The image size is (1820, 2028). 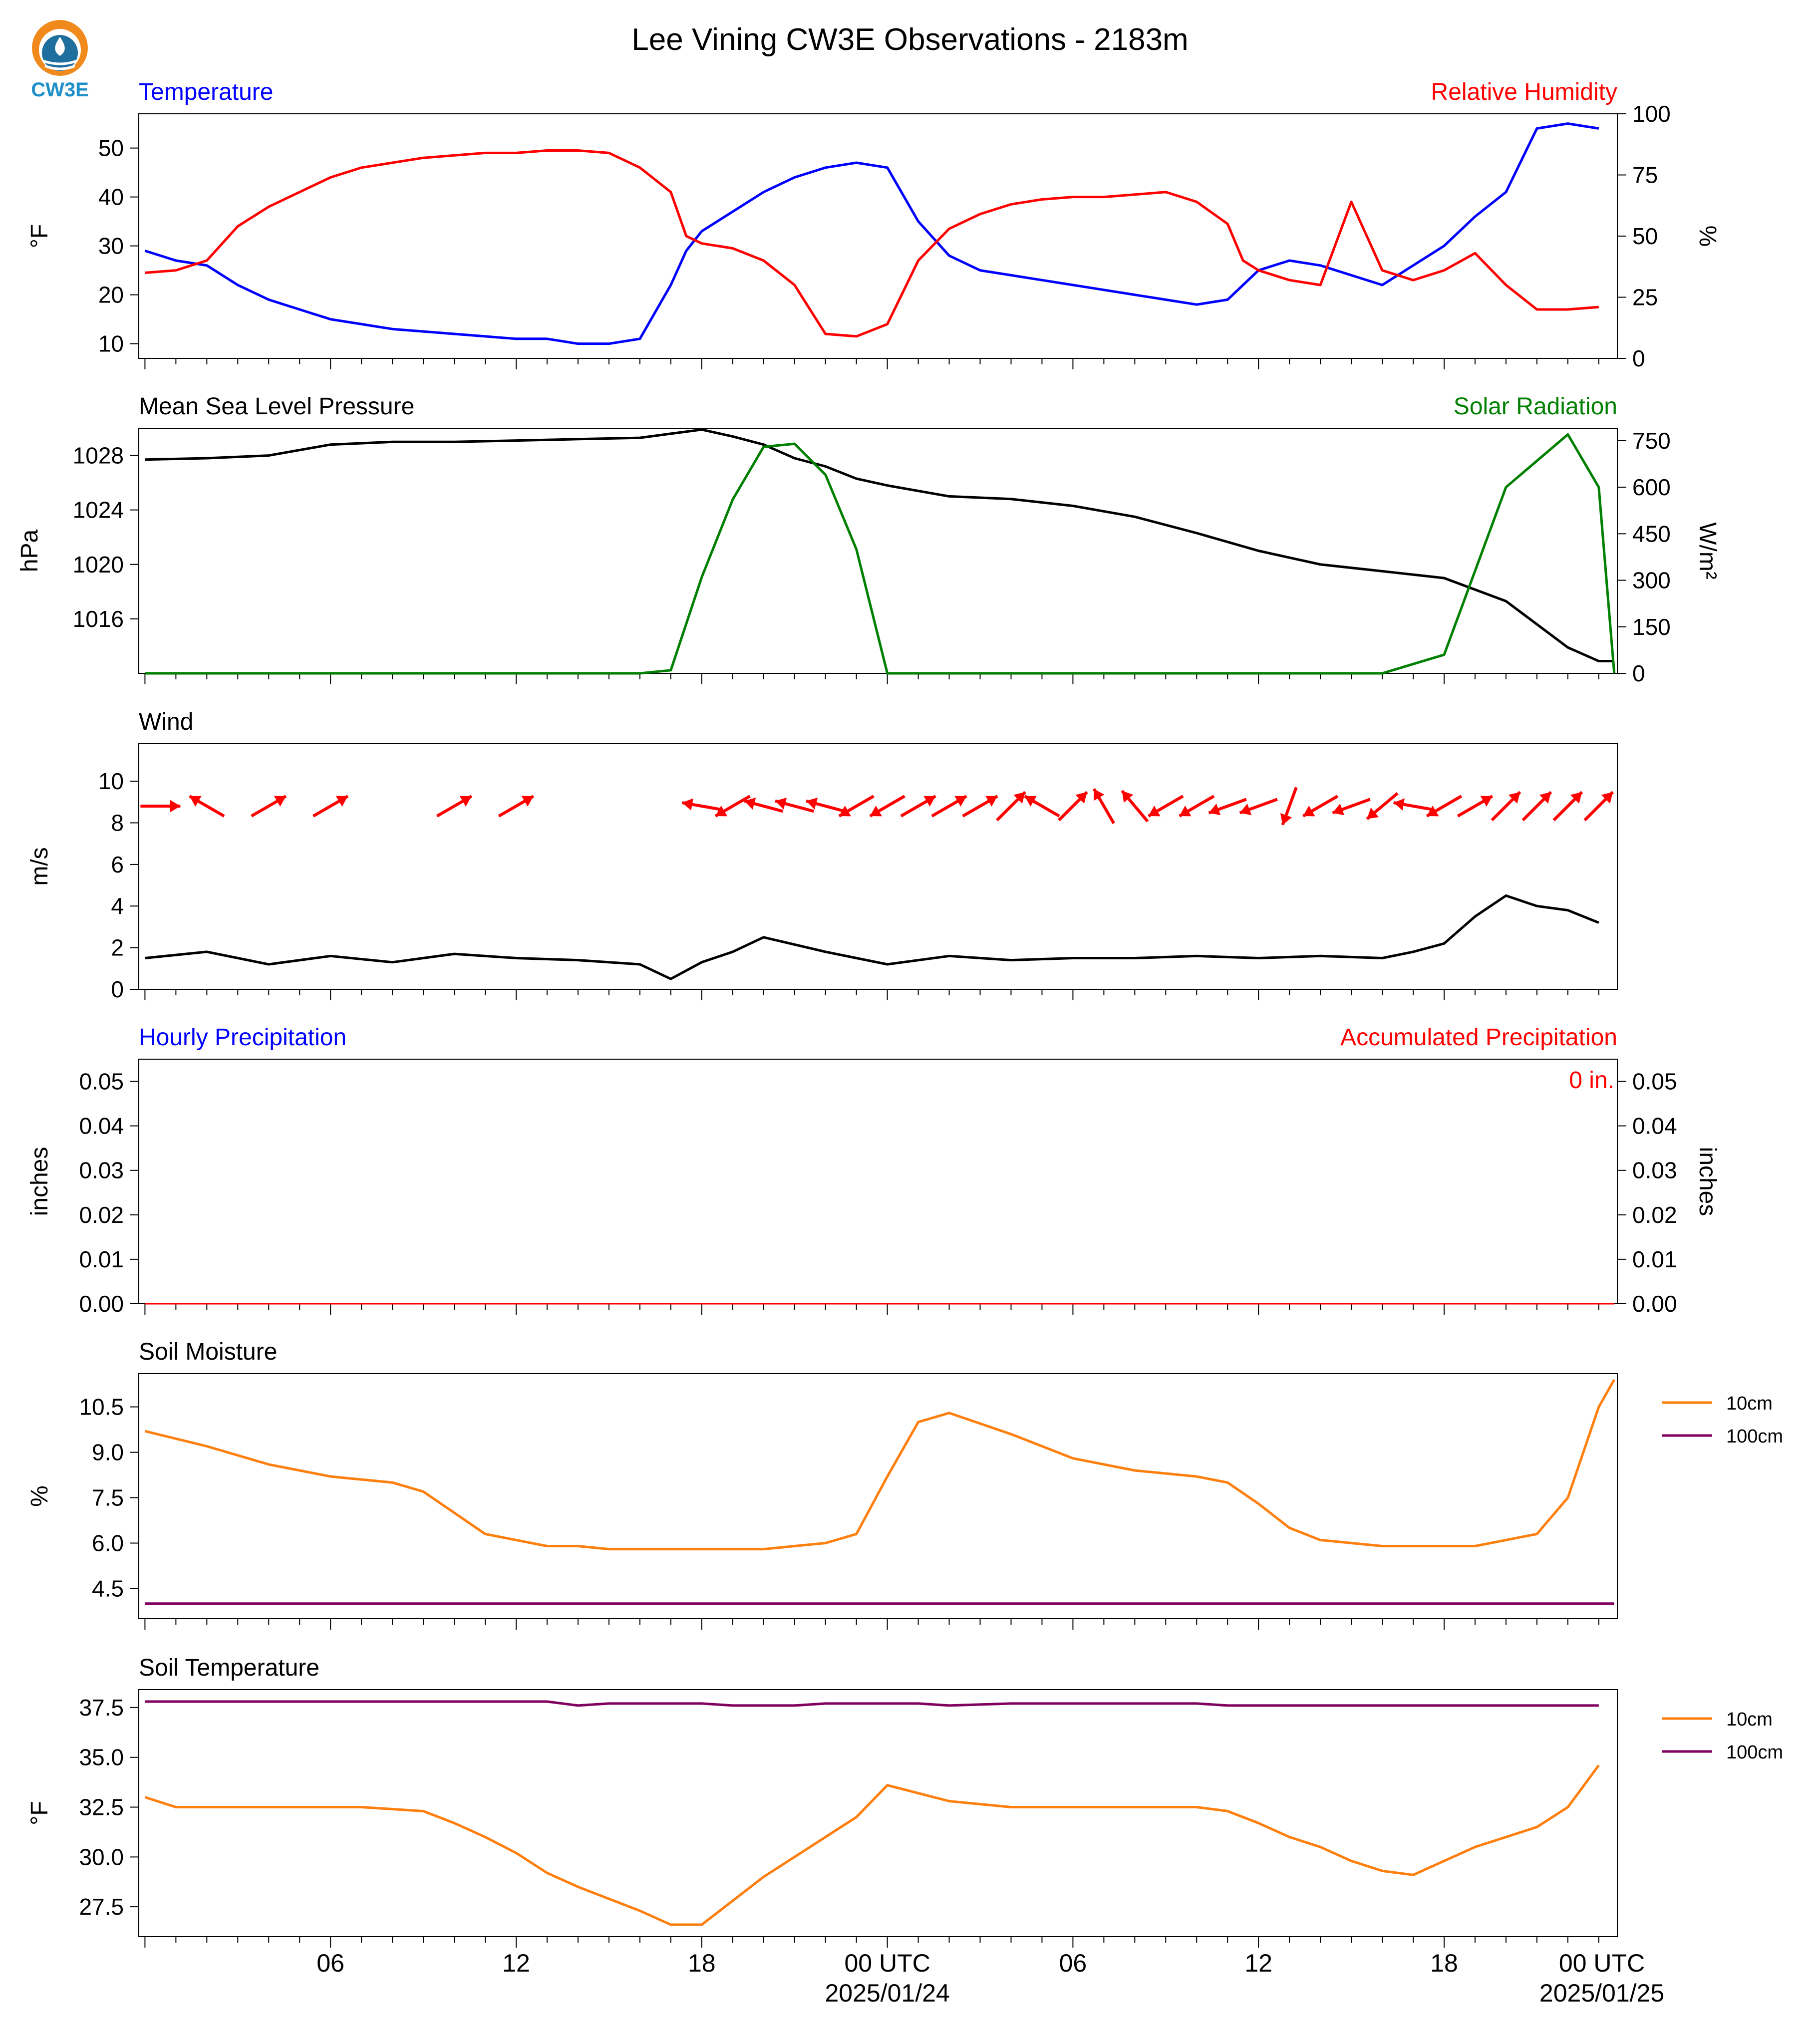 I want to click on y-tick-label: 32.5, so click(x=101, y=1807).